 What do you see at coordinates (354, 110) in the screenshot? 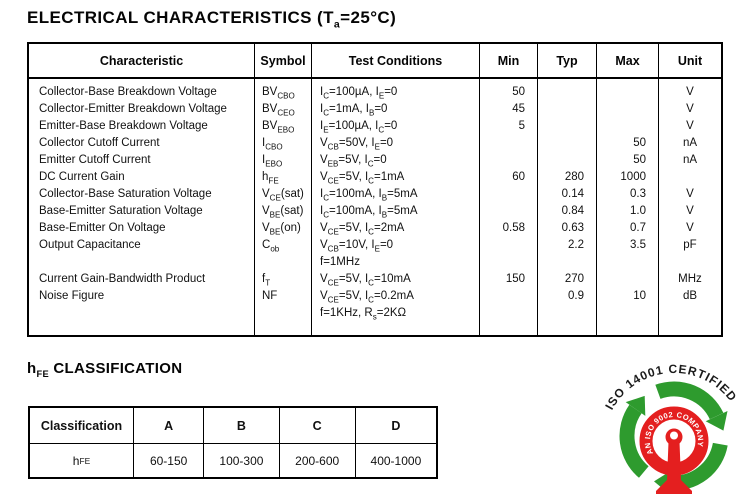
I see `cell-line: IC=1mA, IB=0` at bounding box center [354, 110].